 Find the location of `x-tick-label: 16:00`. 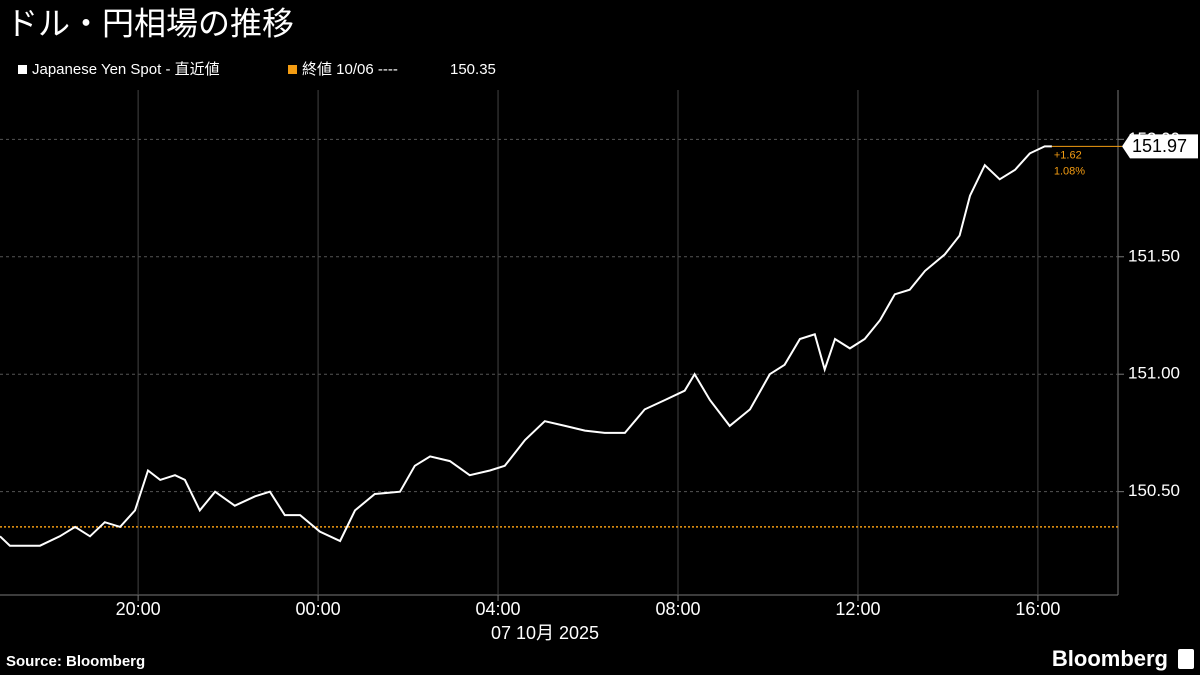

x-tick-label: 16:00 is located at coordinates (1037, 609).